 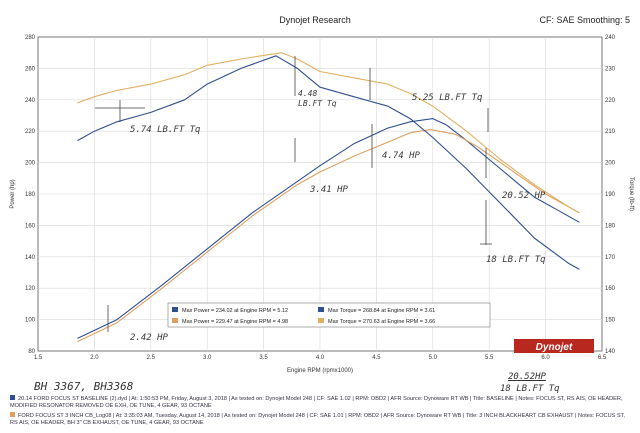 What do you see at coordinates (235, 322) in the screenshot?
I see `legend-entry-power-orange: Max Power = 229.47 at Engine RPM = 4.98` at bounding box center [235, 322].